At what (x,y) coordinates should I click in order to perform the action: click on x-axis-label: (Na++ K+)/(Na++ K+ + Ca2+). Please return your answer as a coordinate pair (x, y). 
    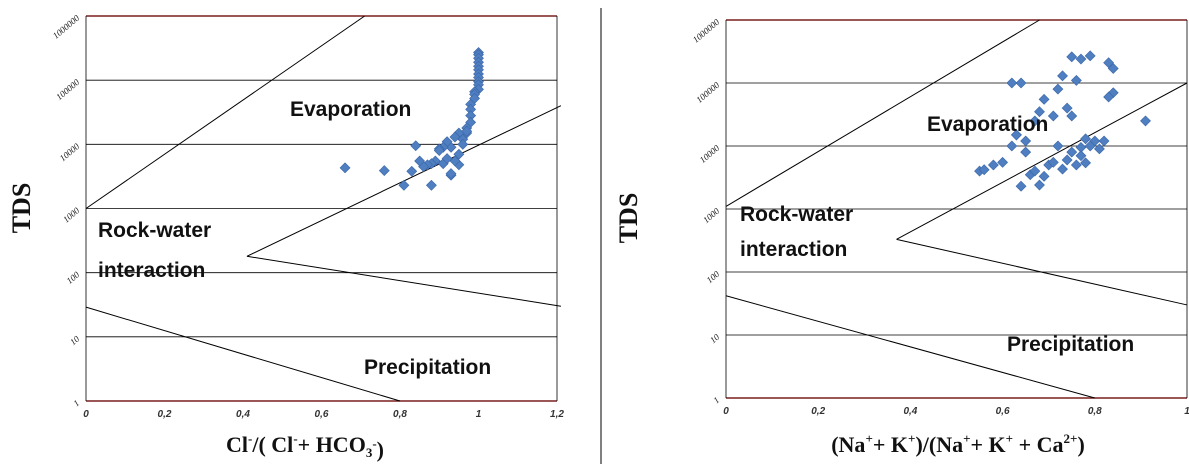
    Looking at the image, I should click on (958, 444).